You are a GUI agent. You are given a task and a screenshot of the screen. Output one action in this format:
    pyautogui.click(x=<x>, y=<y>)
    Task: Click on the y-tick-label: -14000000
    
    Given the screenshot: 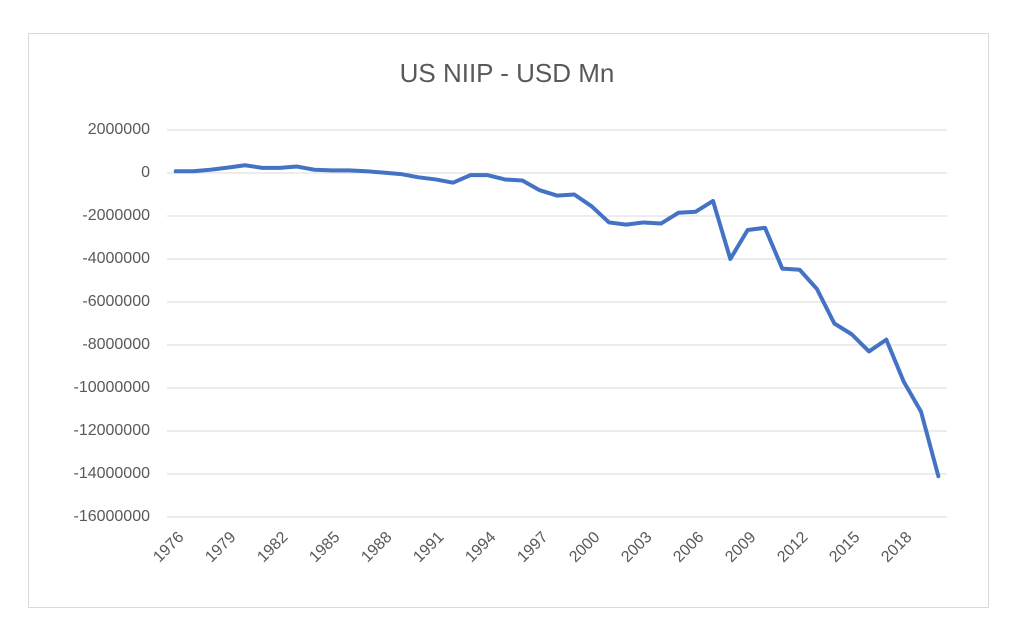 What is the action you would take?
    pyautogui.click(x=111, y=473)
    